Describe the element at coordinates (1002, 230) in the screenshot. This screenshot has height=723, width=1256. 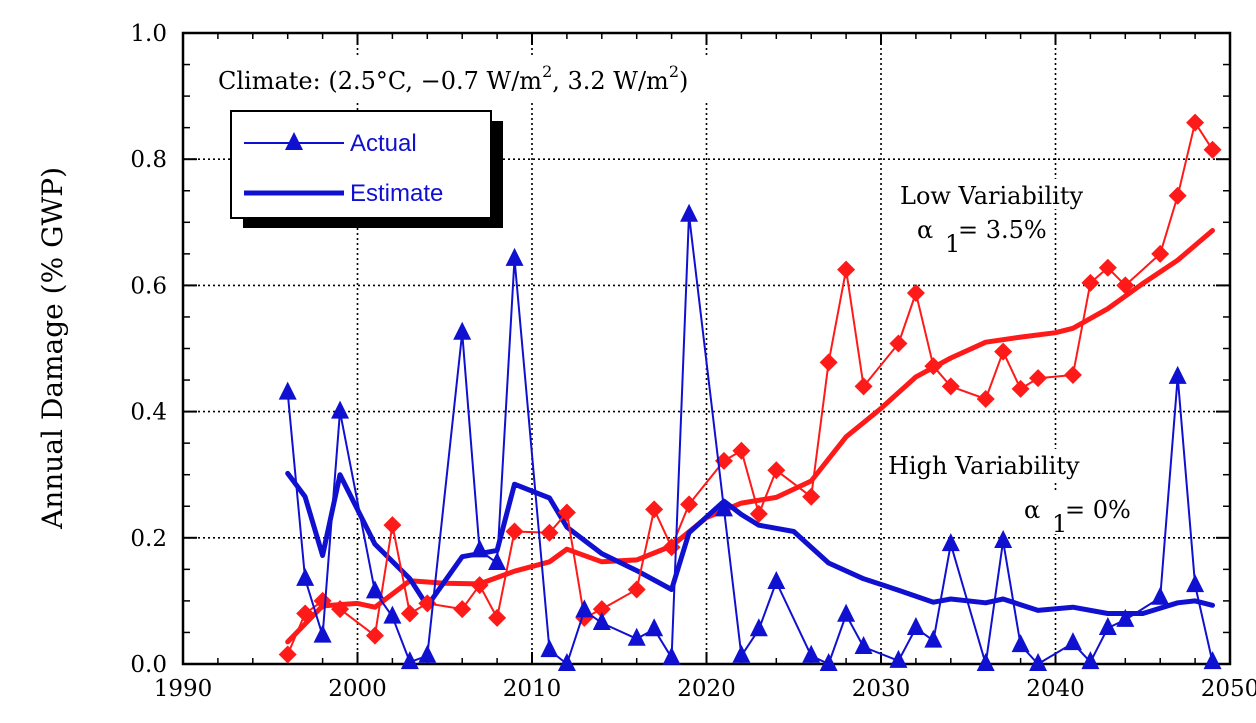
I see `low-alpha-value: = 3.5%` at that location.